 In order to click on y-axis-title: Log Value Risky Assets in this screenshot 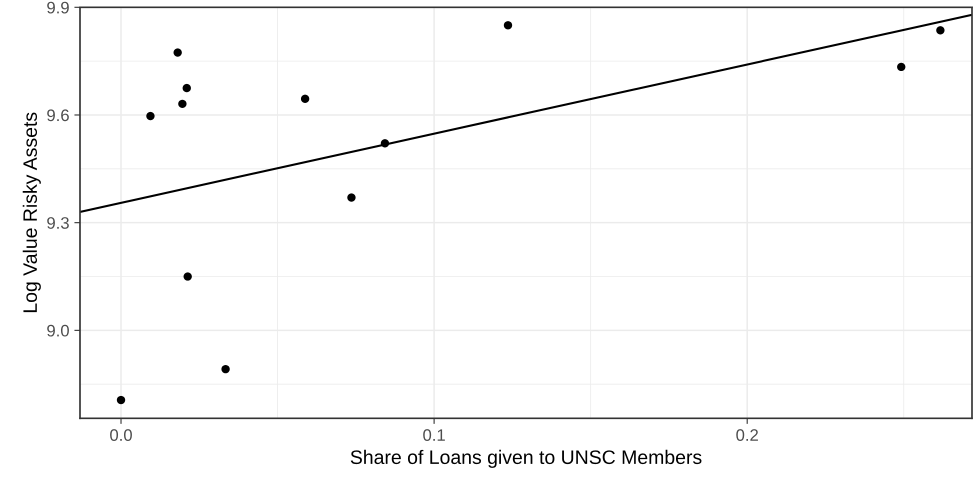, I will do `click(31, 212)`.